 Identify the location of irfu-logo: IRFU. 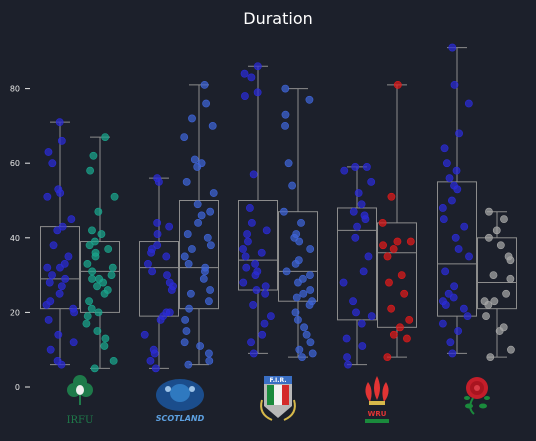
(80, 400).